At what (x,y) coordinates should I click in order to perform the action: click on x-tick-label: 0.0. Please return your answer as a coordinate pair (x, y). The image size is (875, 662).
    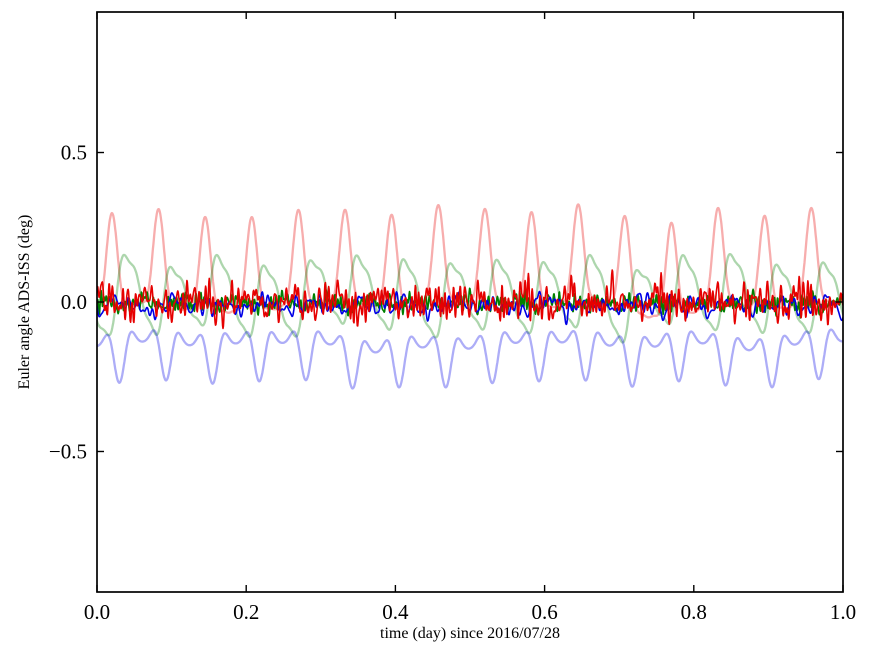
    Looking at the image, I should click on (97, 612).